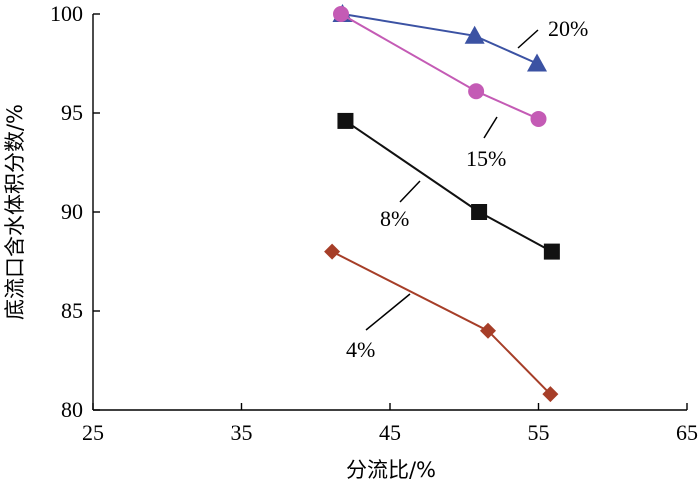 The image size is (700, 487). What do you see at coordinates (568, 28) in the screenshot?
I see `series-label: 20%` at bounding box center [568, 28].